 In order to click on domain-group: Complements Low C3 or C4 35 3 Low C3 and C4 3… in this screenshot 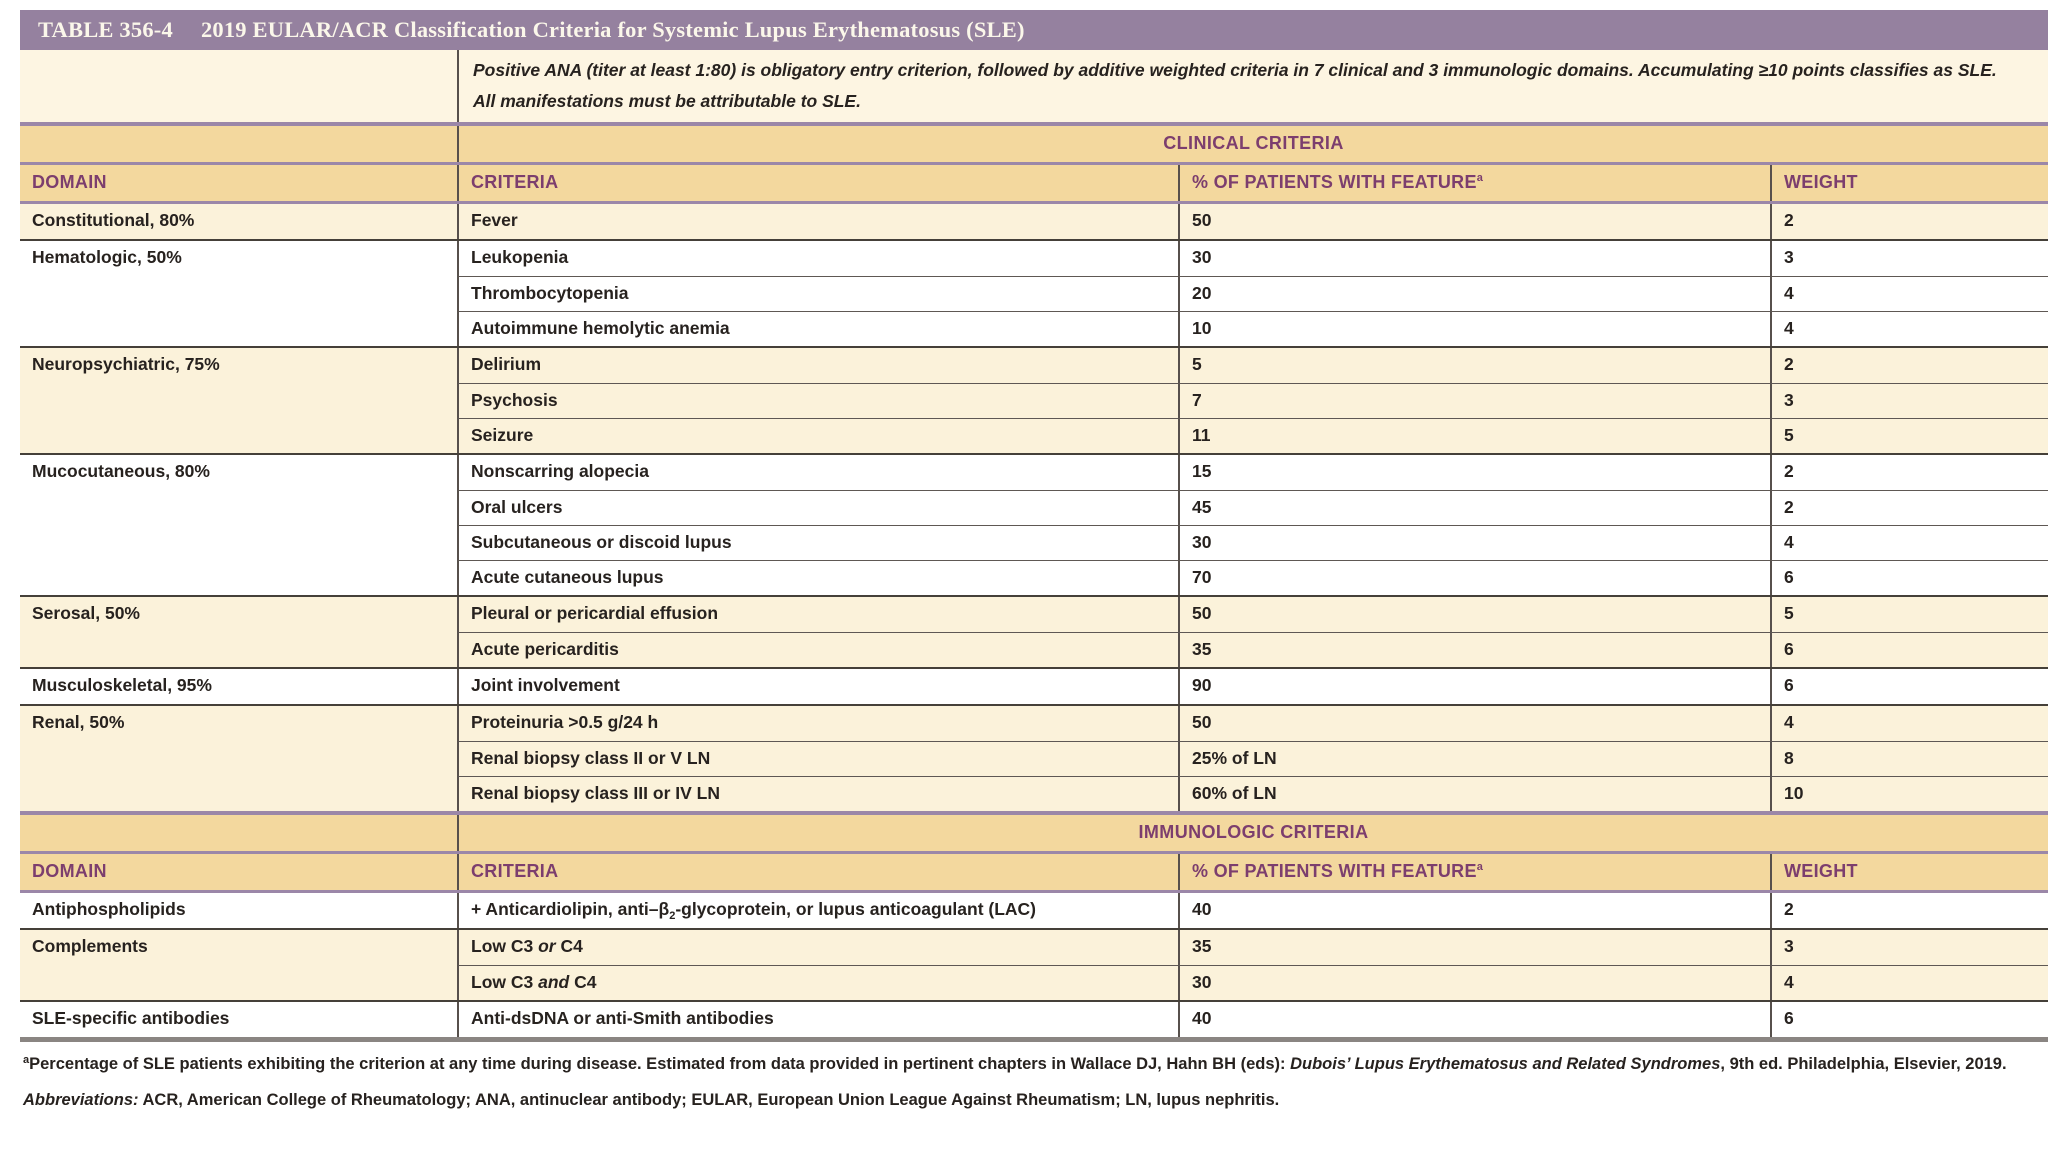, I will do `click(1034, 964)`.